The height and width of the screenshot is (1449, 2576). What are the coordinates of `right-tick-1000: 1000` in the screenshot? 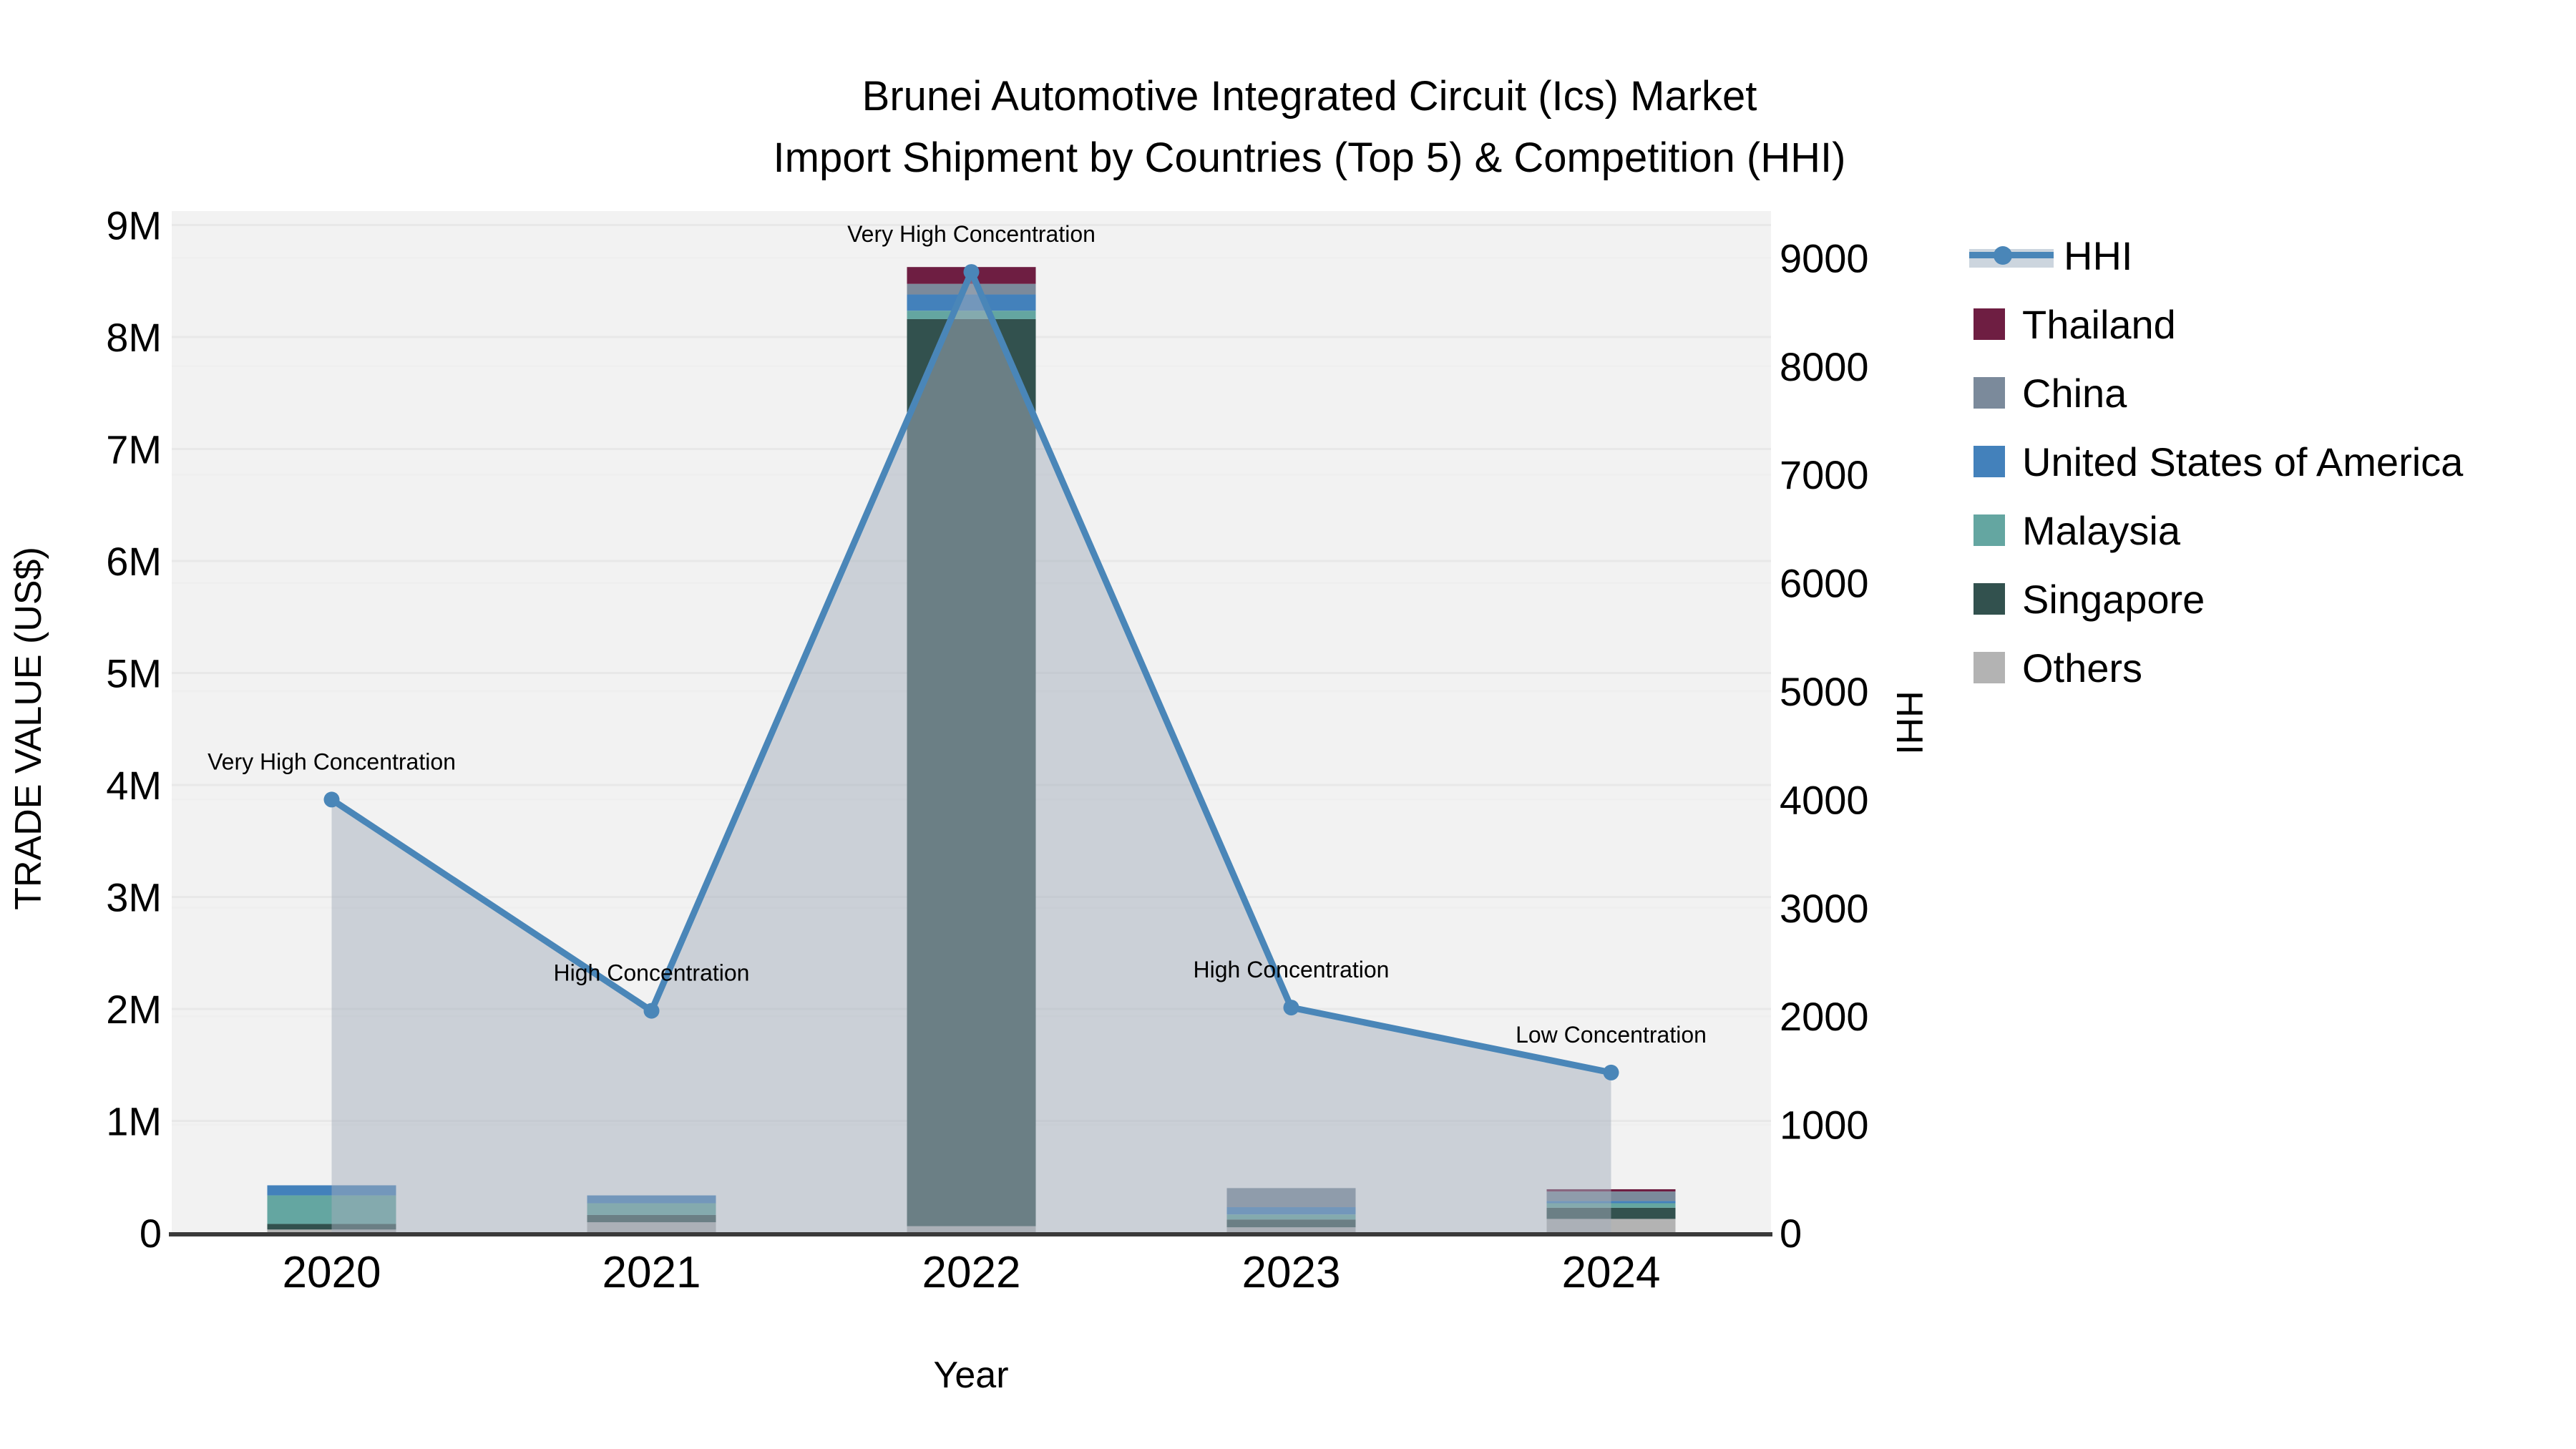 It's located at (1824, 1125).